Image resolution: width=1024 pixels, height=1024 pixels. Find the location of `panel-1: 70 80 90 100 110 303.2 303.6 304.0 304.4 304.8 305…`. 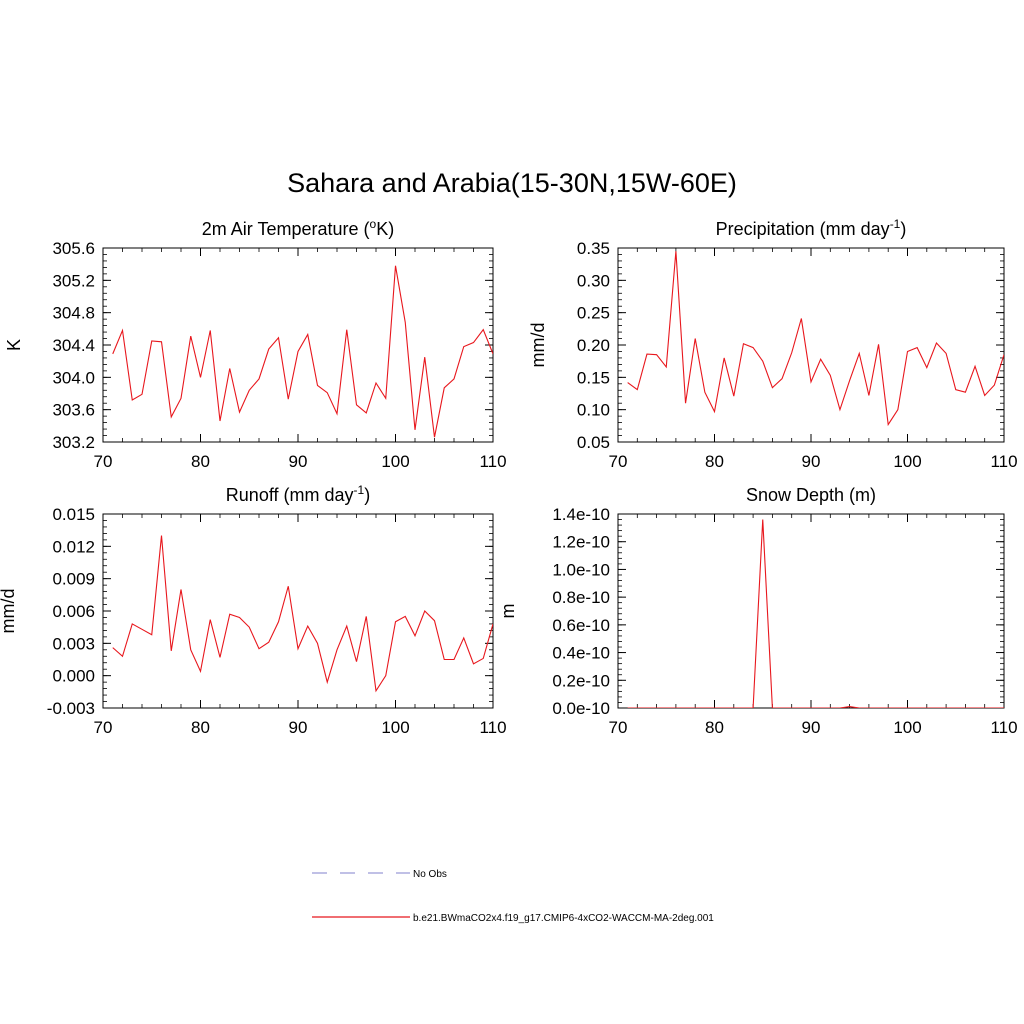

panel-1: 70 80 90 100 110 303.2 303.6 304.0 304.4 304.8 305… is located at coordinates (255, 344).